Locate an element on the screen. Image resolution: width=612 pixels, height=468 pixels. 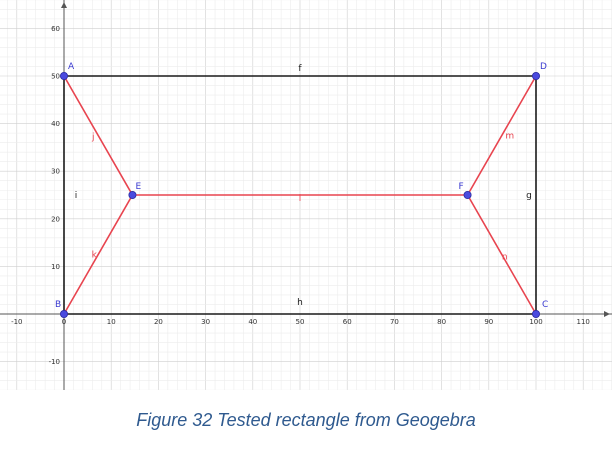
x-tick-label: 110 is located at coordinates (583, 322).